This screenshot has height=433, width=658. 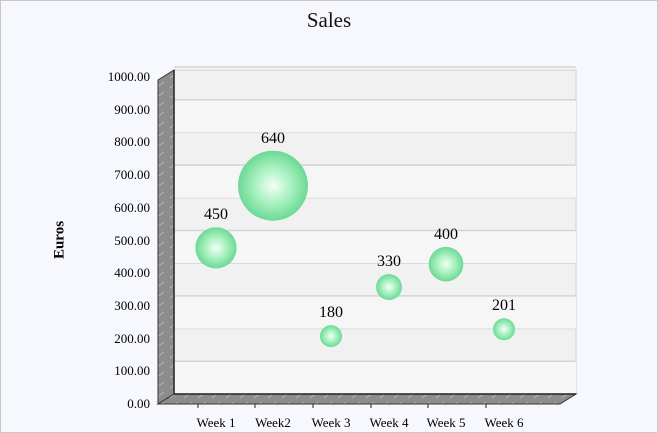 I want to click on y-tick-label: 200.00, so click(x=132, y=338).